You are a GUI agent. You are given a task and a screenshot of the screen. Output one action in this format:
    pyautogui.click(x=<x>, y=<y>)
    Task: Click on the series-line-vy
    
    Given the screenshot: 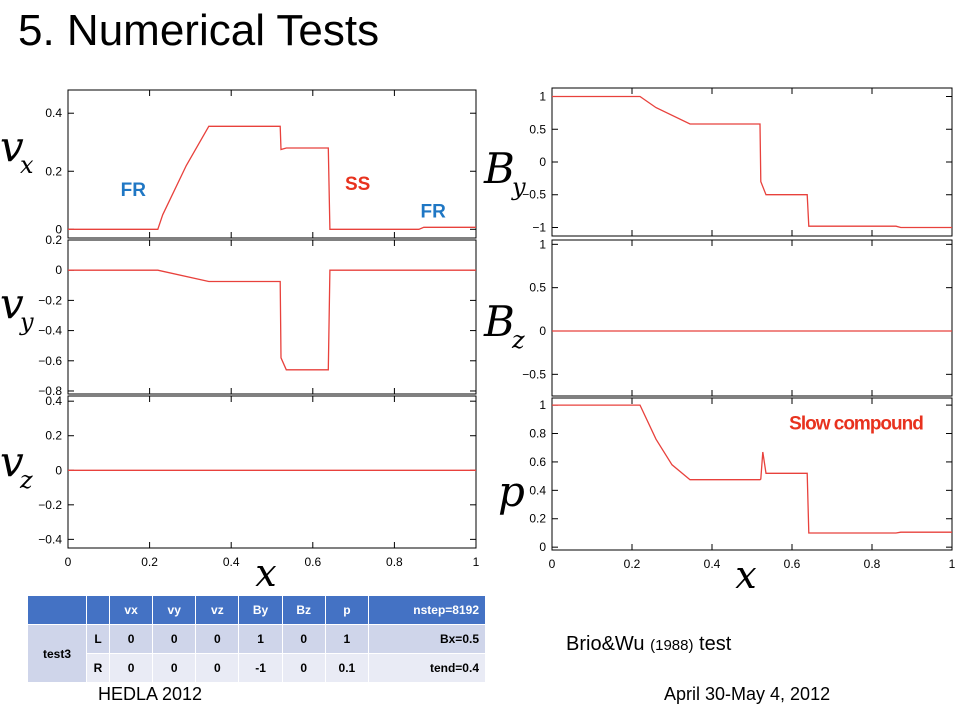 What is the action you would take?
    pyautogui.click(x=272, y=320)
    